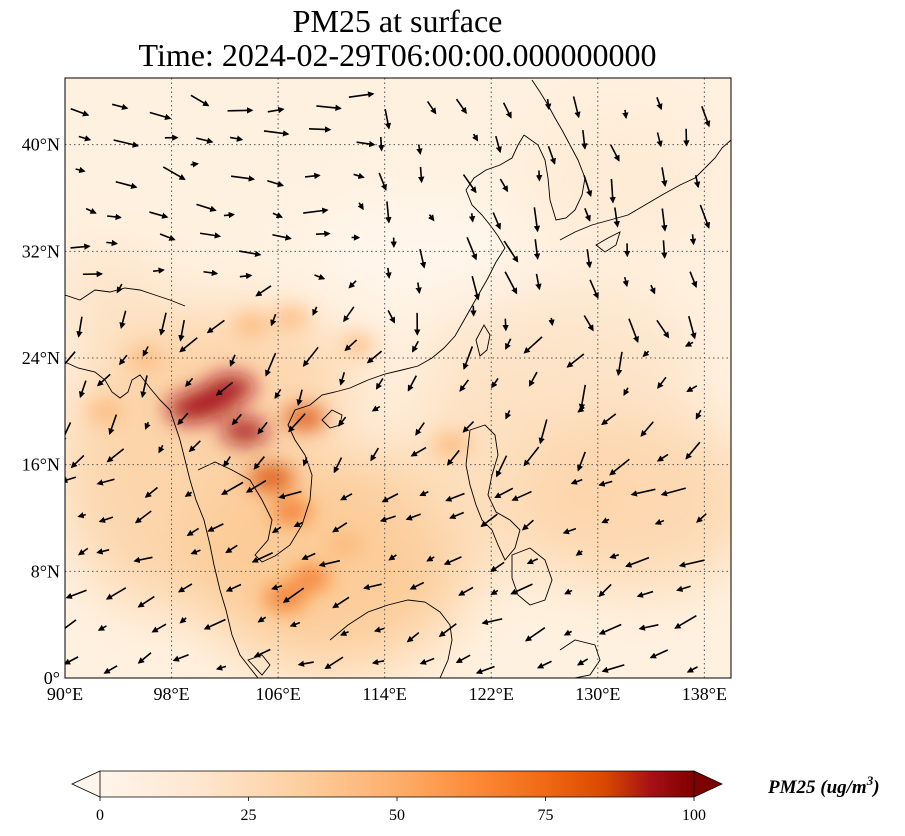 This screenshot has height=836, width=905. I want to click on lat-tick-label: 8°N, so click(45, 571).